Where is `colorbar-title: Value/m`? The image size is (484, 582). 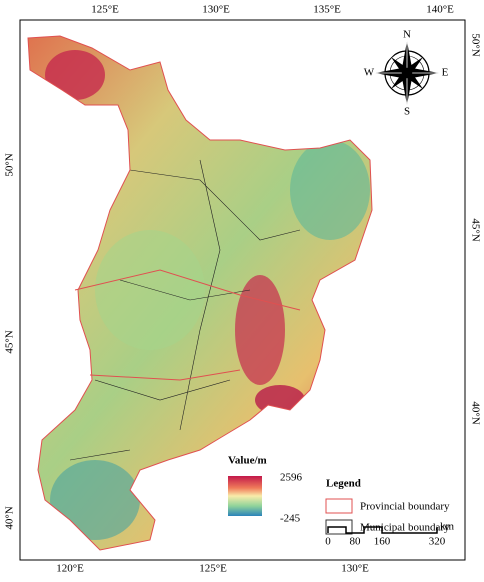 colorbar-title: Value/m is located at coordinates (247, 461).